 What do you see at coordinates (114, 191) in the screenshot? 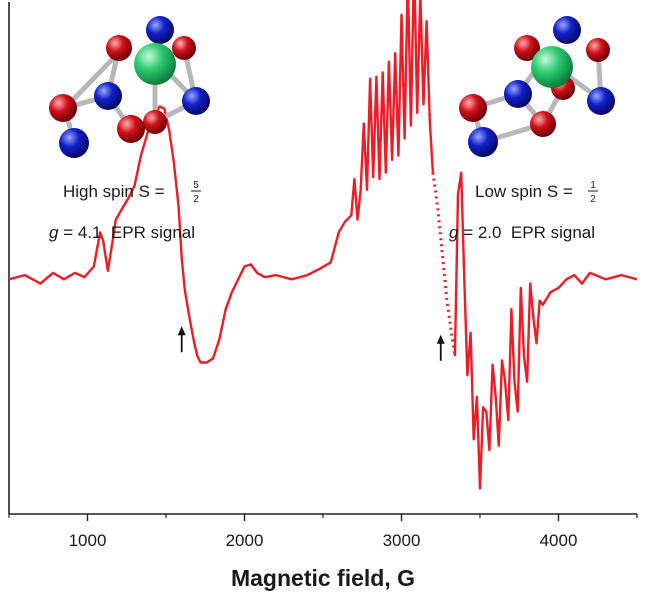
I see `high-spin-text: High spin S =` at bounding box center [114, 191].